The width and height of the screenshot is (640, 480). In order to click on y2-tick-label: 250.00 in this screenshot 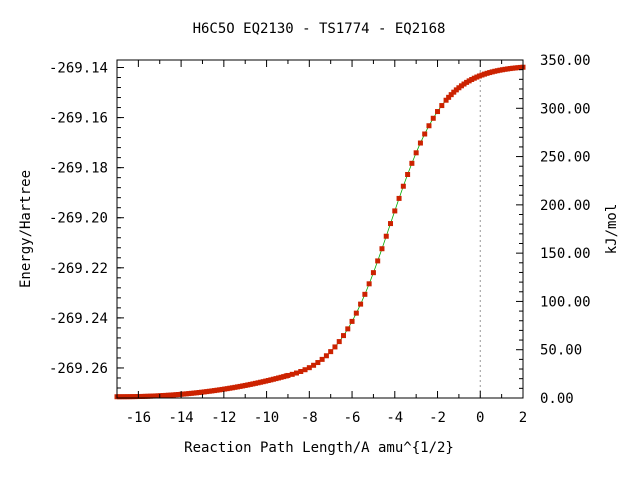, I will do `click(565, 158)`.